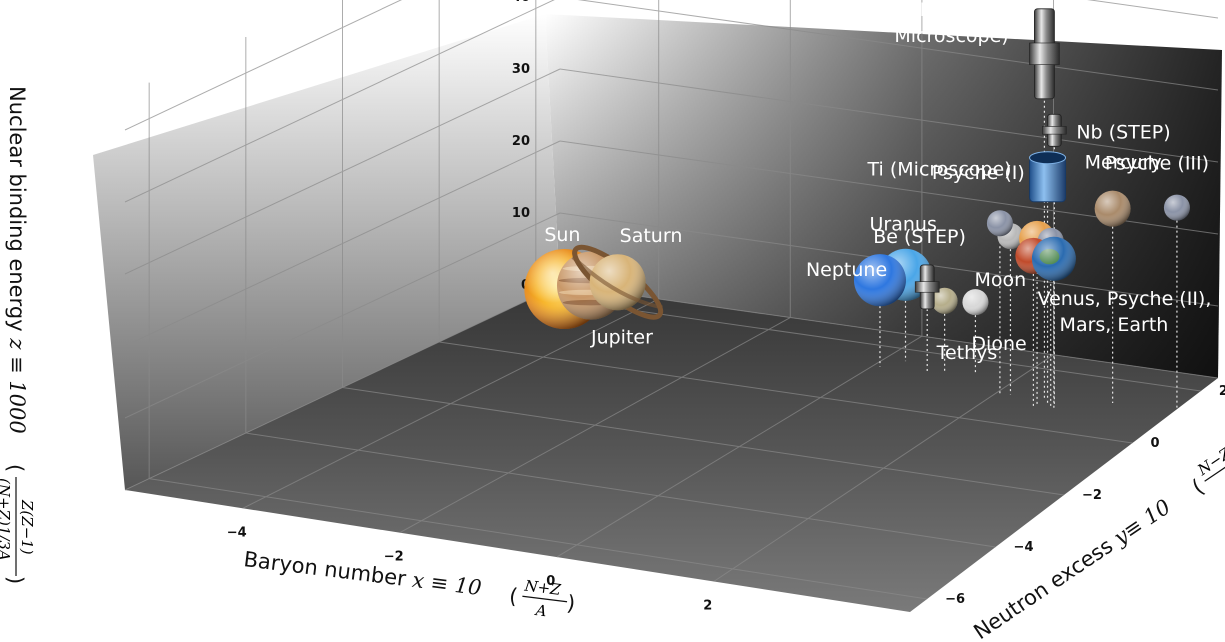 Image resolution: width=1225 pixels, height=642 pixels. I want to click on moon-label: Moon, so click(1000, 280).